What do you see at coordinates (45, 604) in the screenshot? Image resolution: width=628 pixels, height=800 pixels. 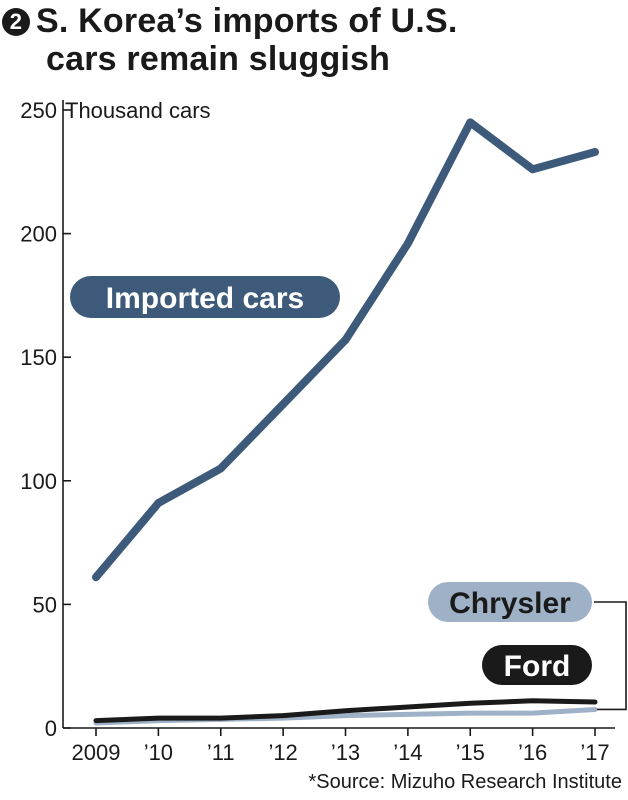 I see `y-tick-label: 50` at bounding box center [45, 604].